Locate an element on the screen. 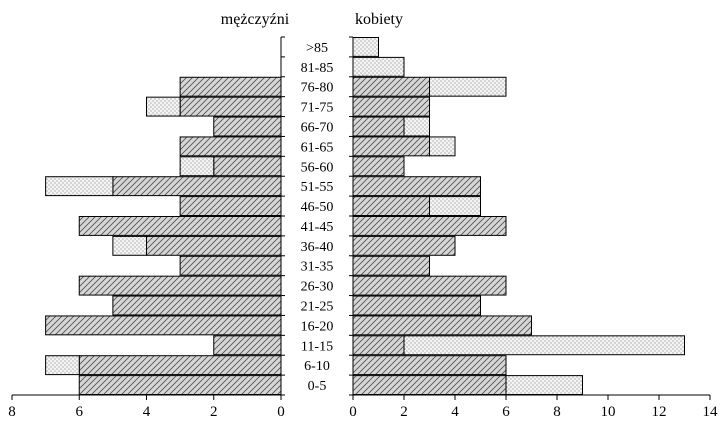 The image size is (721, 424). age-group-label: 36-40 is located at coordinates (317, 247).